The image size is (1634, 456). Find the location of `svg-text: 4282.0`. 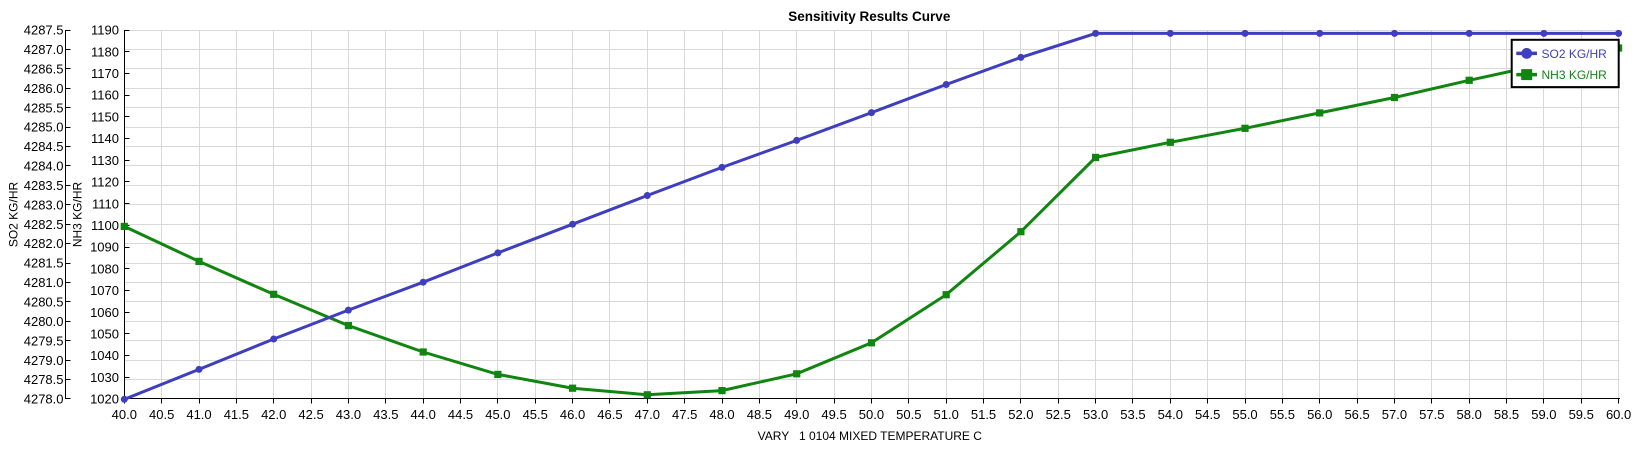

svg-text: 4282.0 is located at coordinates (44, 243).